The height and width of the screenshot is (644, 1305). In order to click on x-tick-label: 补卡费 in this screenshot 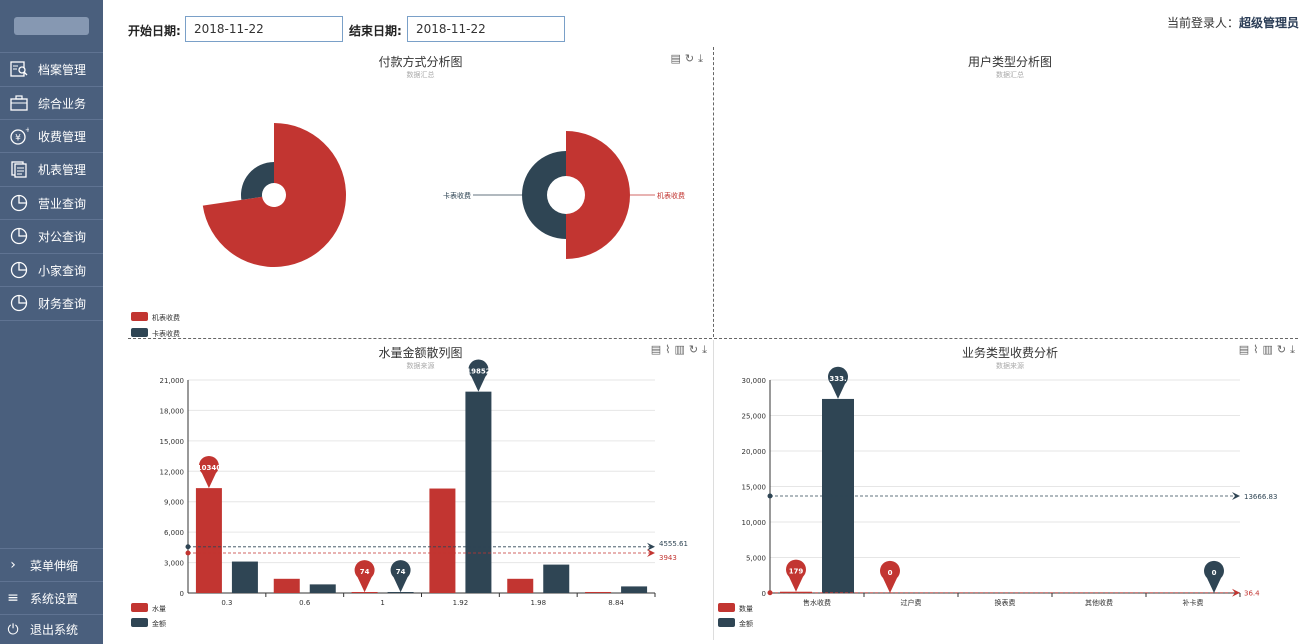, I will do `click(1193, 602)`.